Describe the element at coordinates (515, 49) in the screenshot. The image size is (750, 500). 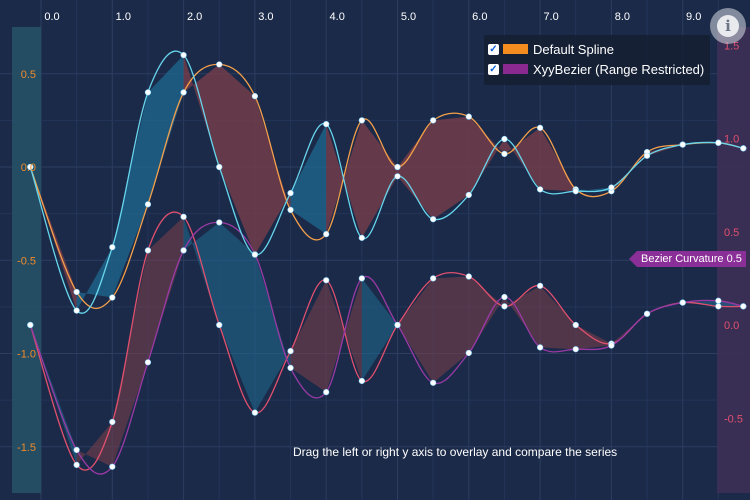
I see `legend-swatch-default-spline` at that location.